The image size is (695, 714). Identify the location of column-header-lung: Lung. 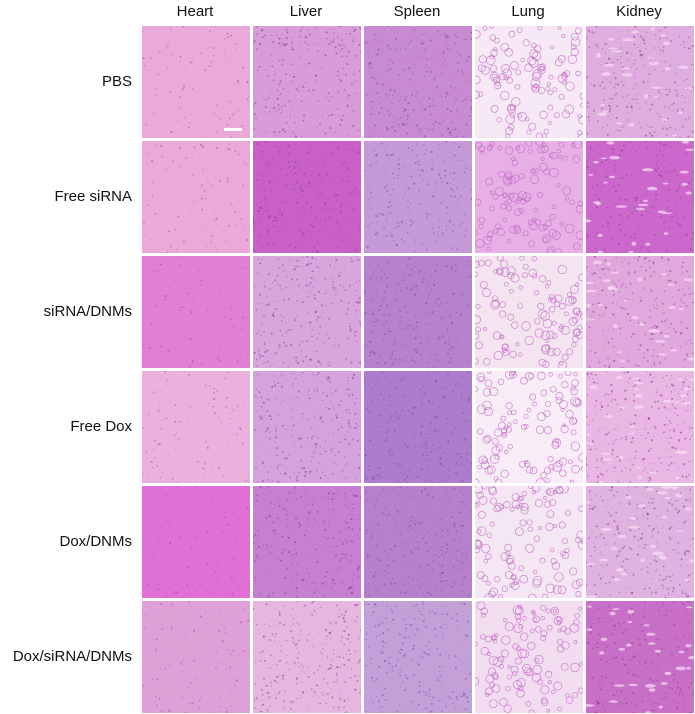
(528, 11).